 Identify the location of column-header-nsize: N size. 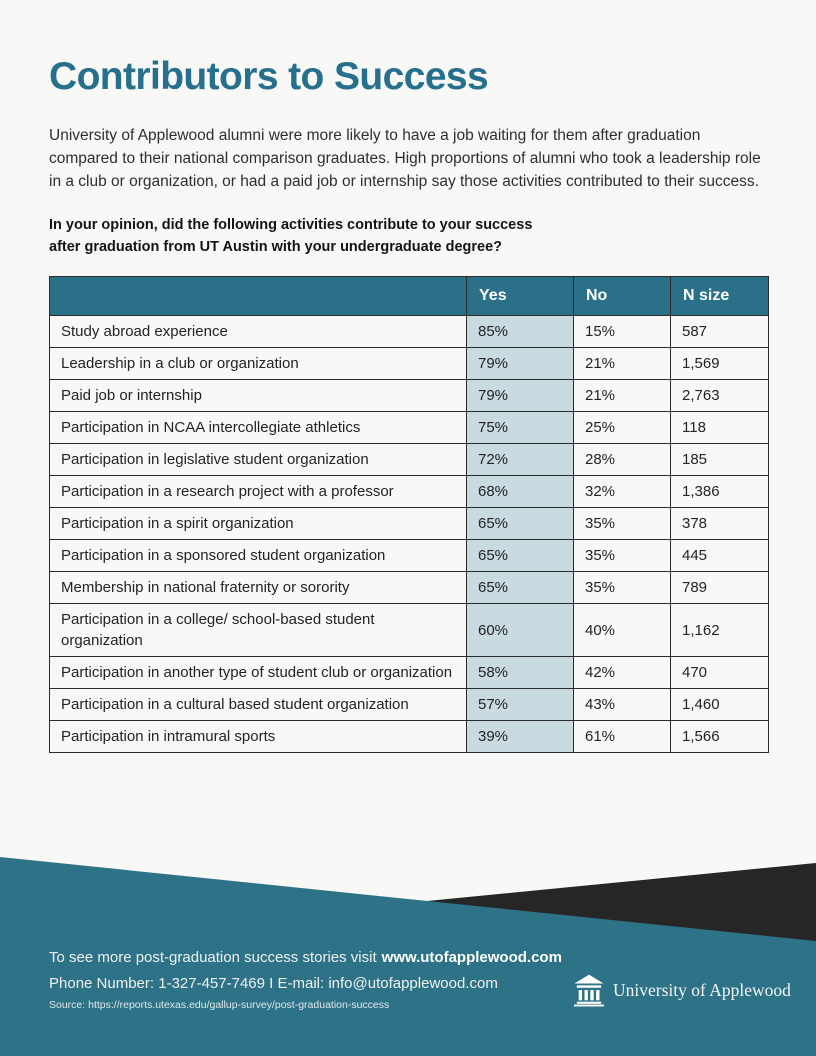
(719, 296).